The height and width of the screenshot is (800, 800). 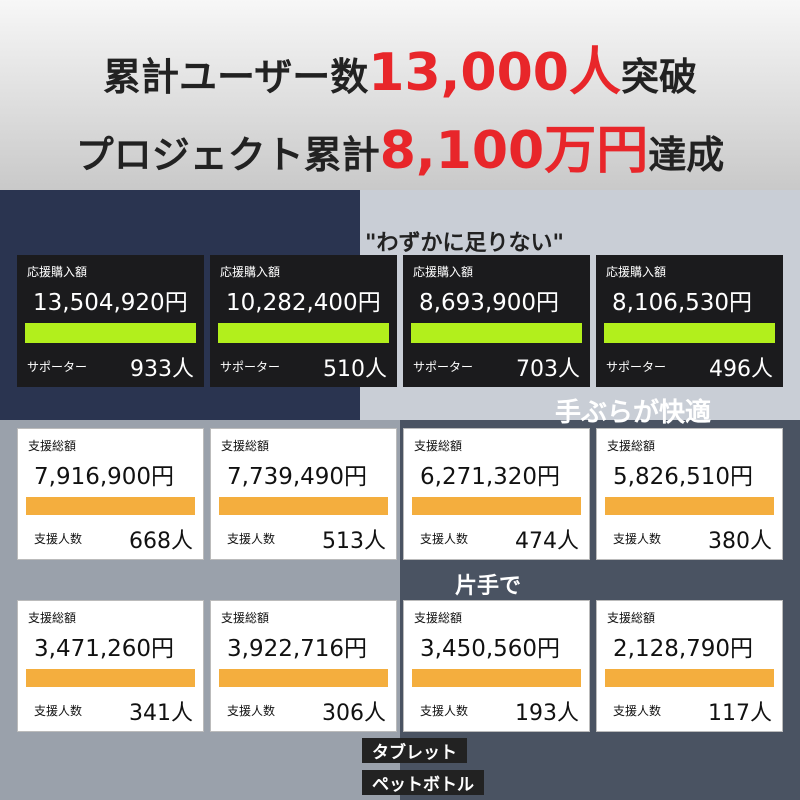 I want to click on count: 193人, so click(x=547, y=713).